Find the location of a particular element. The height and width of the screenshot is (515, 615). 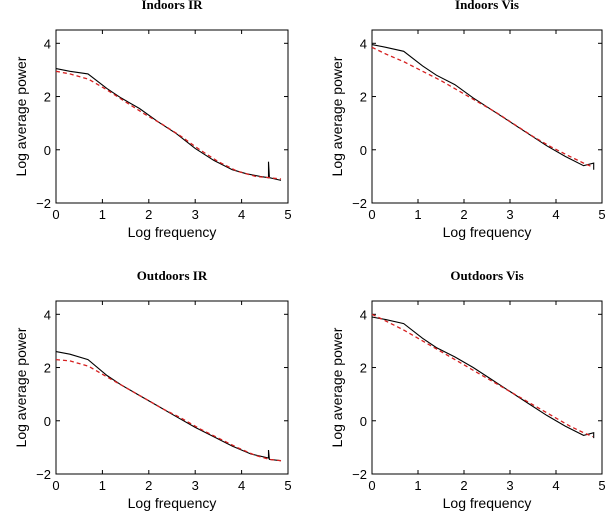

chart-title: Indoors Vis is located at coordinates (487, 6).